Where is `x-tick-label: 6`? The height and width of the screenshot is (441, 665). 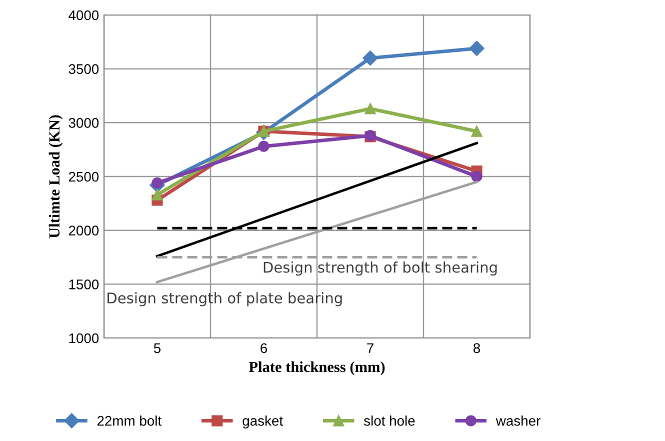
x-tick-label: 6 is located at coordinates (263, 348).